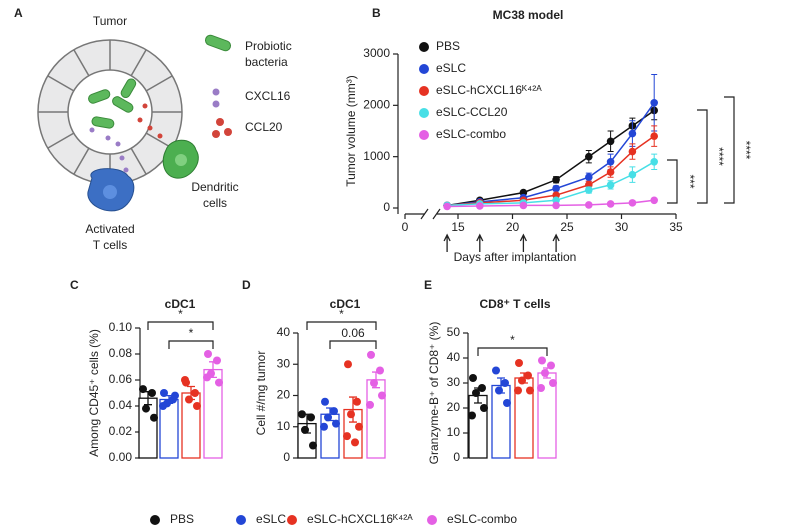  I want to click on tumor-diagram, so click(134, 123).